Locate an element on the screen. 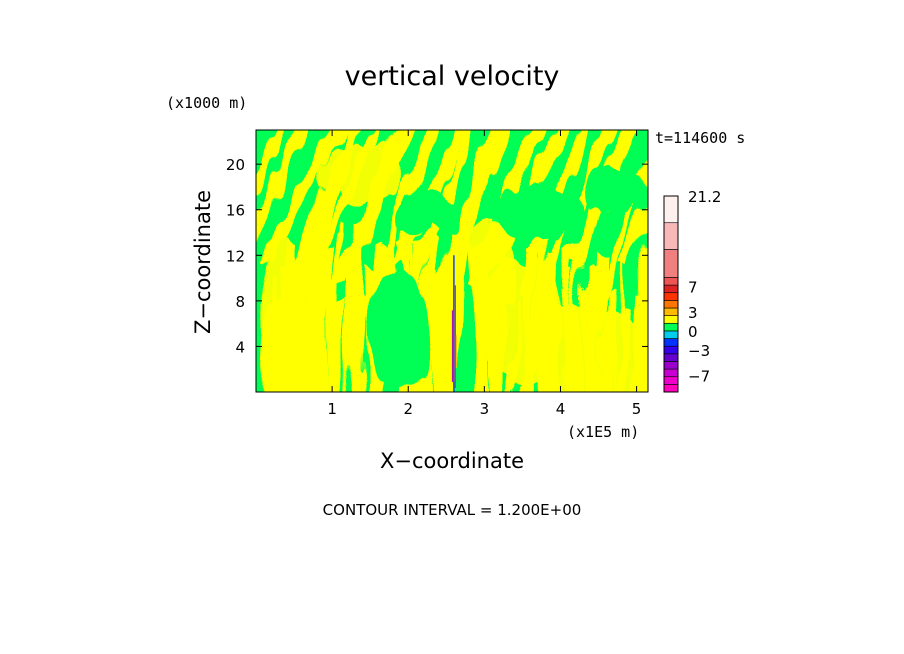 Image resolution: width=904 pixels, height=654 pixels. chart-title: vertical velocity is located at coordinates (452, 76).